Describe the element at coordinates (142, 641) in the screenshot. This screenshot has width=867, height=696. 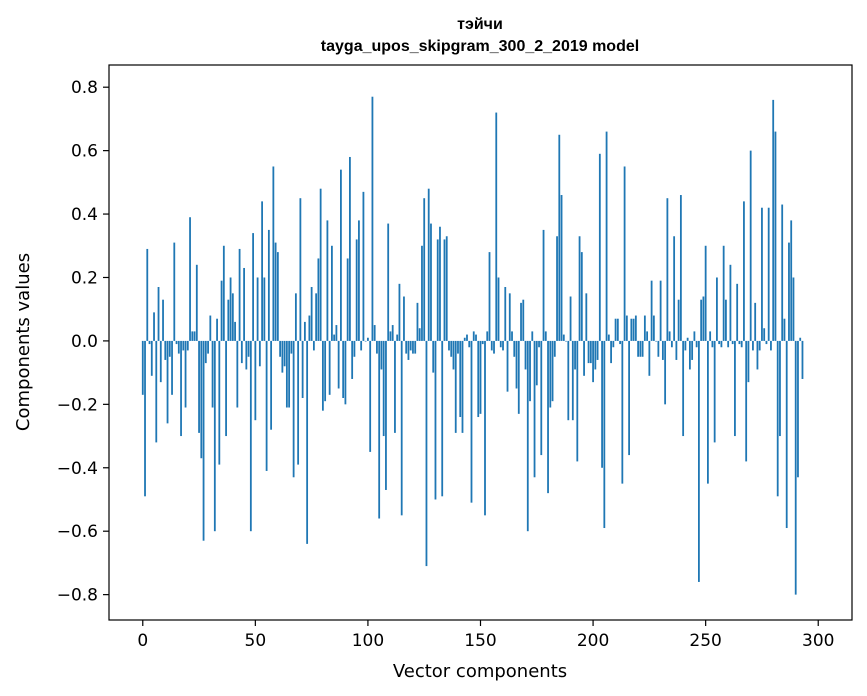
I see `x-tick-label: 0` at that location.